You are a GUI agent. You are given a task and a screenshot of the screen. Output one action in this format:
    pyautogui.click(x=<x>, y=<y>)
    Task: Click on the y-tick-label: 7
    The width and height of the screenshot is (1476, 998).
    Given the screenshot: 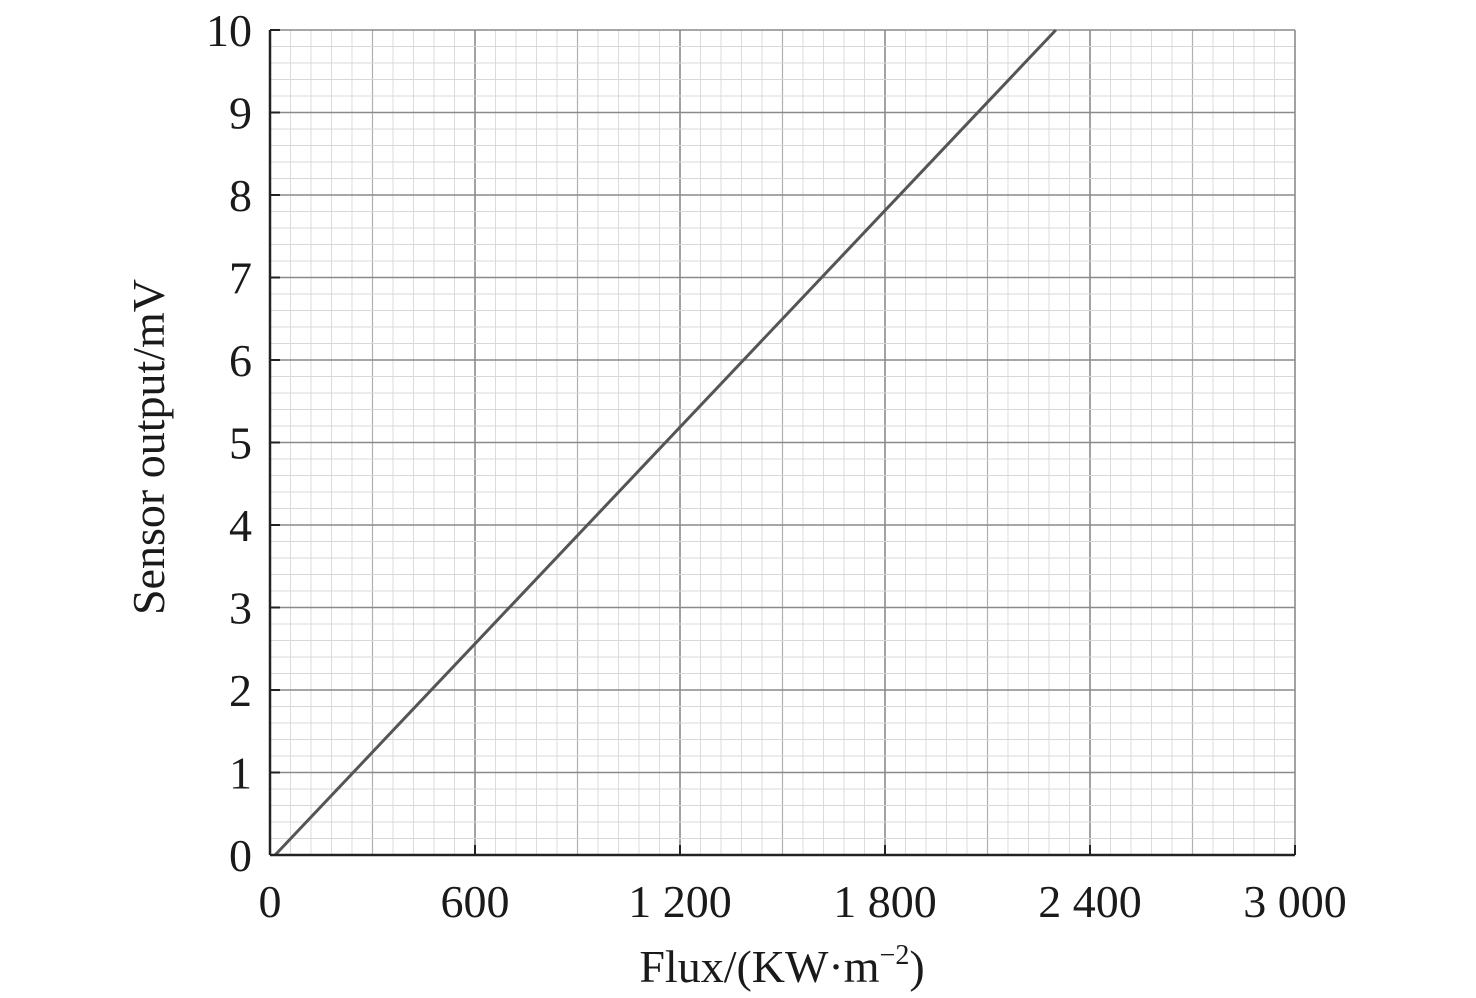 What is the action you would take?
    pyautogui.click(x=240, y=278)
    